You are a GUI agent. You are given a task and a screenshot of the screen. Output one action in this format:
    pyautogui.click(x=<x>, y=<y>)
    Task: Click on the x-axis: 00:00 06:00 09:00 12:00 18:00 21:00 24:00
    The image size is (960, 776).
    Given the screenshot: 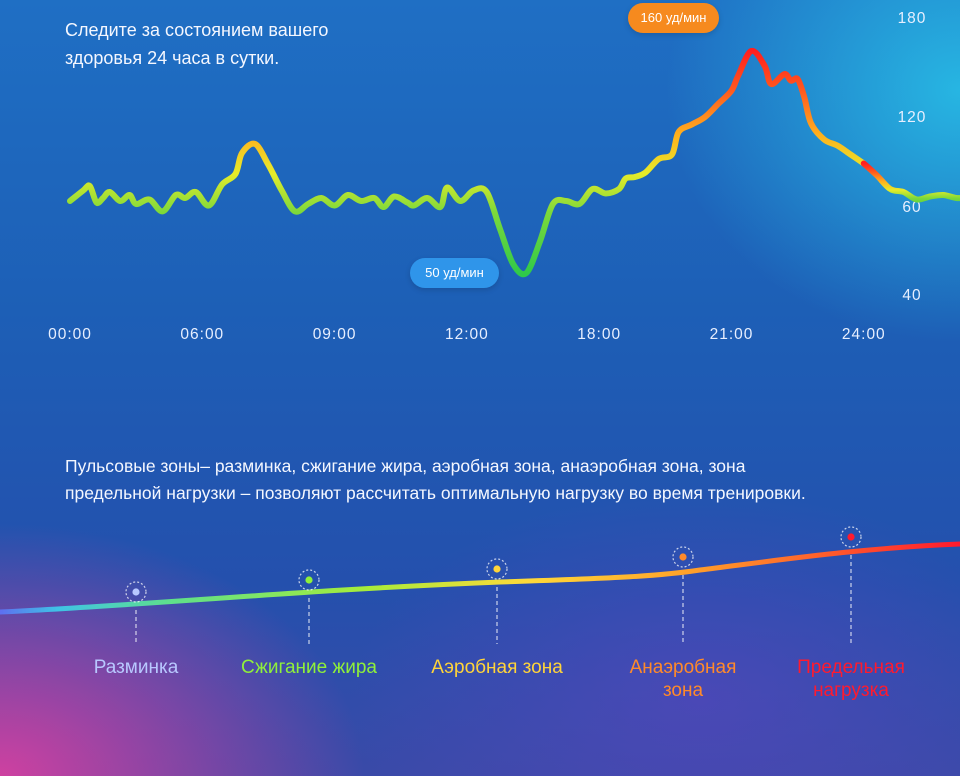 What is the action you would take?
    pyautogui.click(x=467, y=334)
    